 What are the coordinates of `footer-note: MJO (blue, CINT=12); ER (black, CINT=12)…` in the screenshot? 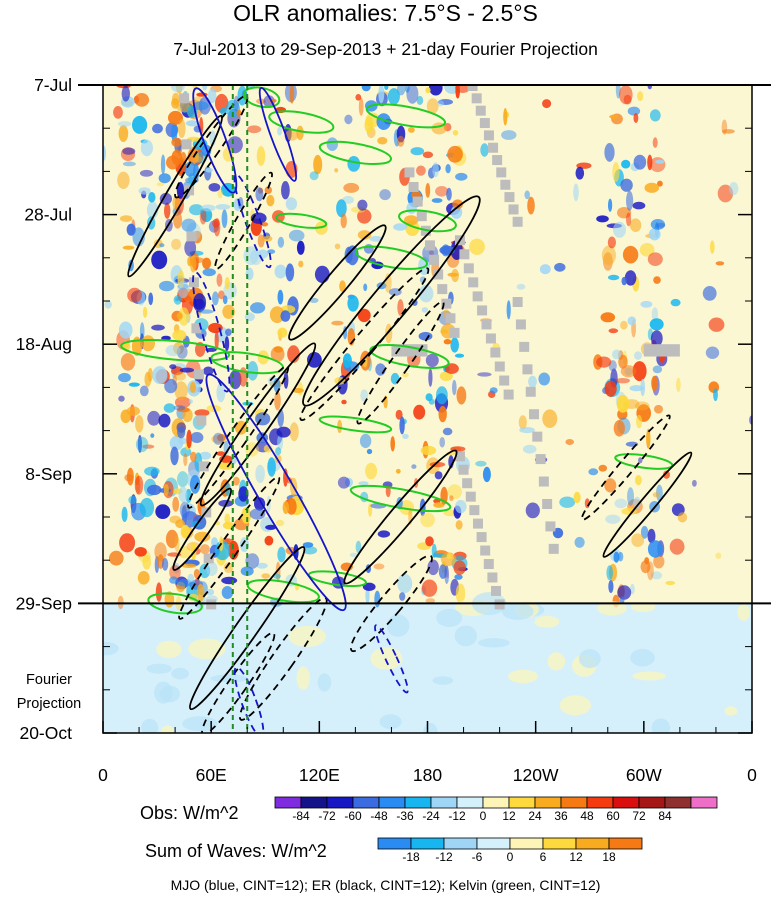 It's located at (385, 885).